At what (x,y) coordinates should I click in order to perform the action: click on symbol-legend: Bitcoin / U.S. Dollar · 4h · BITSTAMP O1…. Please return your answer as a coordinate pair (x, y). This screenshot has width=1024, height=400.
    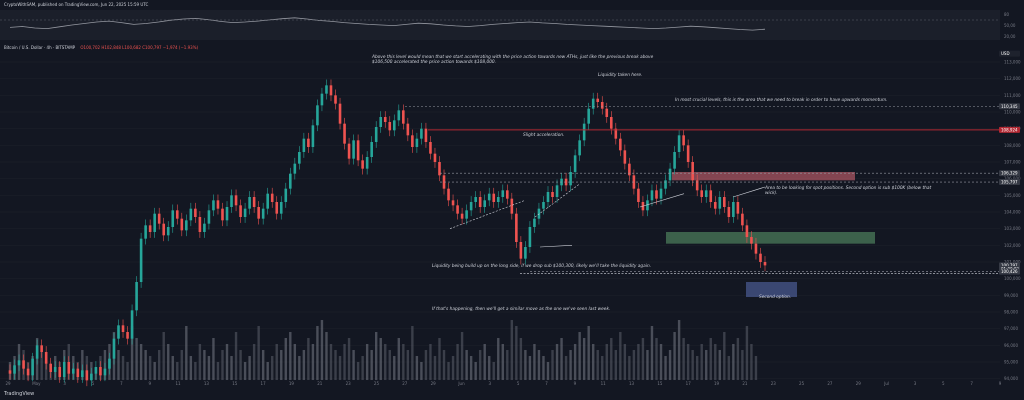
    Looking at the image, I should click on (101, 47).